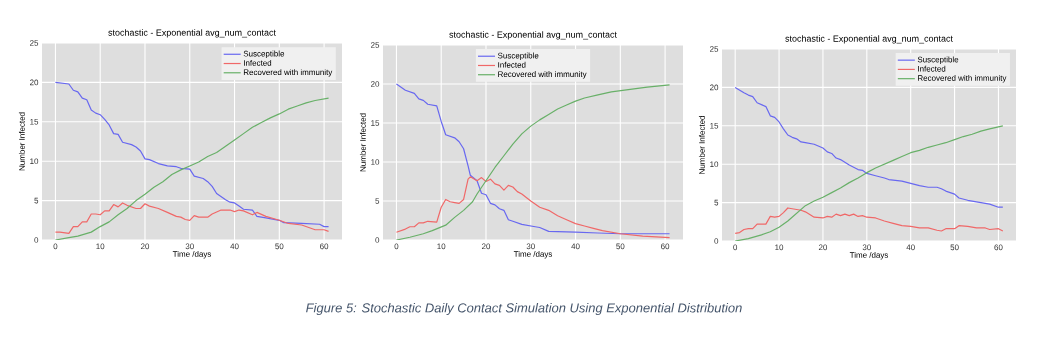  What do you see at coordinates (524, 309) in the screenshot?
I see `caption: Figure 5: Stochastic Daily Contact Simulation Using Exponential Distribution` at bounding box center [524, 309].